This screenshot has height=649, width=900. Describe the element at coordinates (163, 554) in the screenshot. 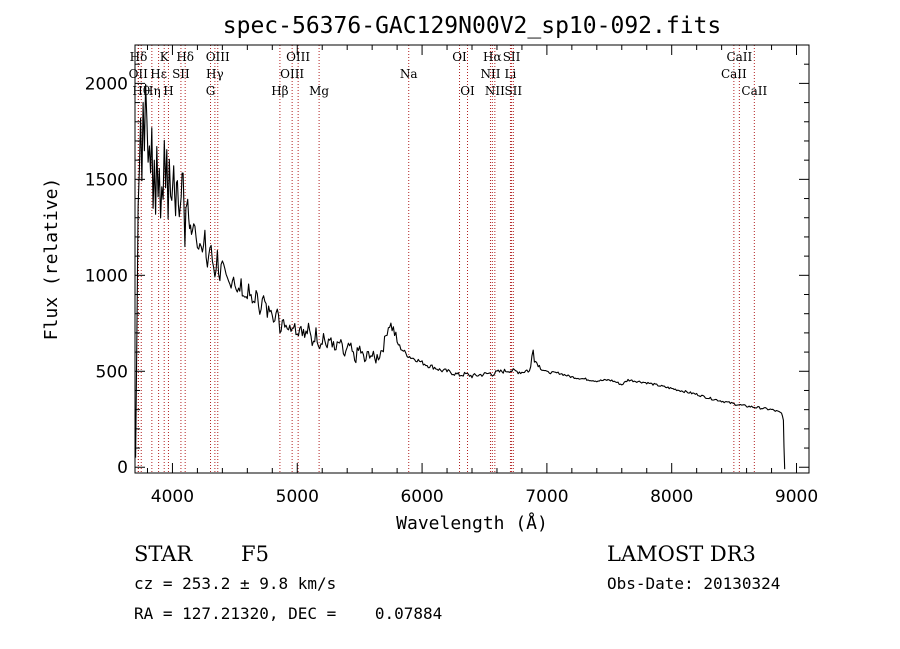

I see `object-class: STAR` at that location.